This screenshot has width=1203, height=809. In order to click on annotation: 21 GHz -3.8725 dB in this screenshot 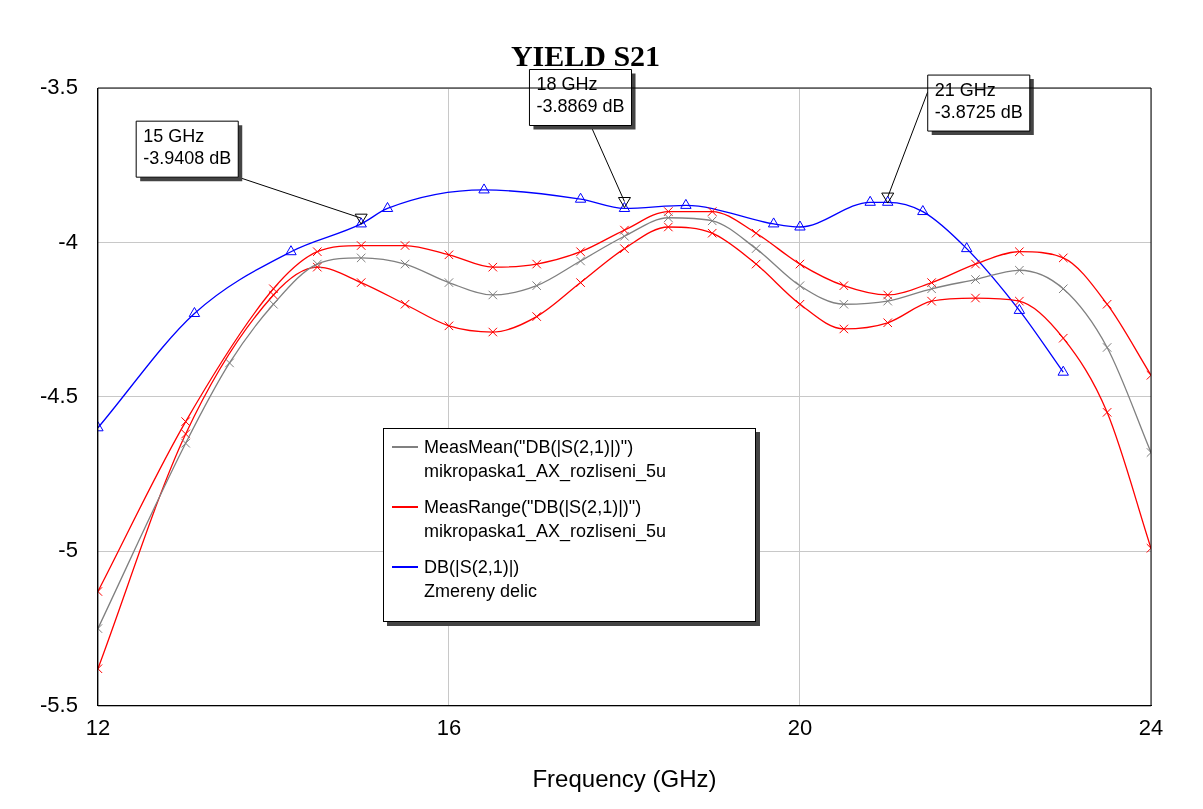, I will do `click(978, 101)`.